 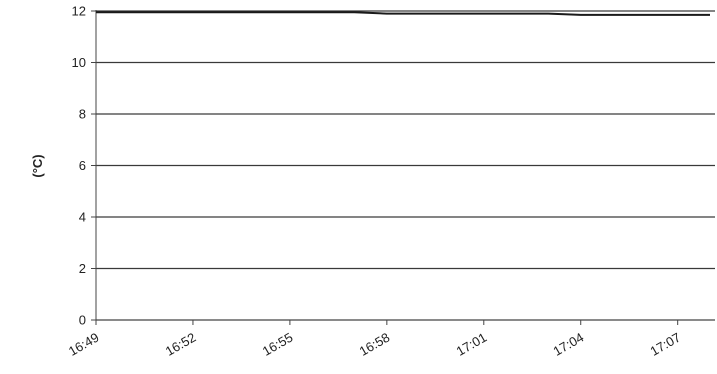 I want to click on series-group, so click(x=403, y=13).